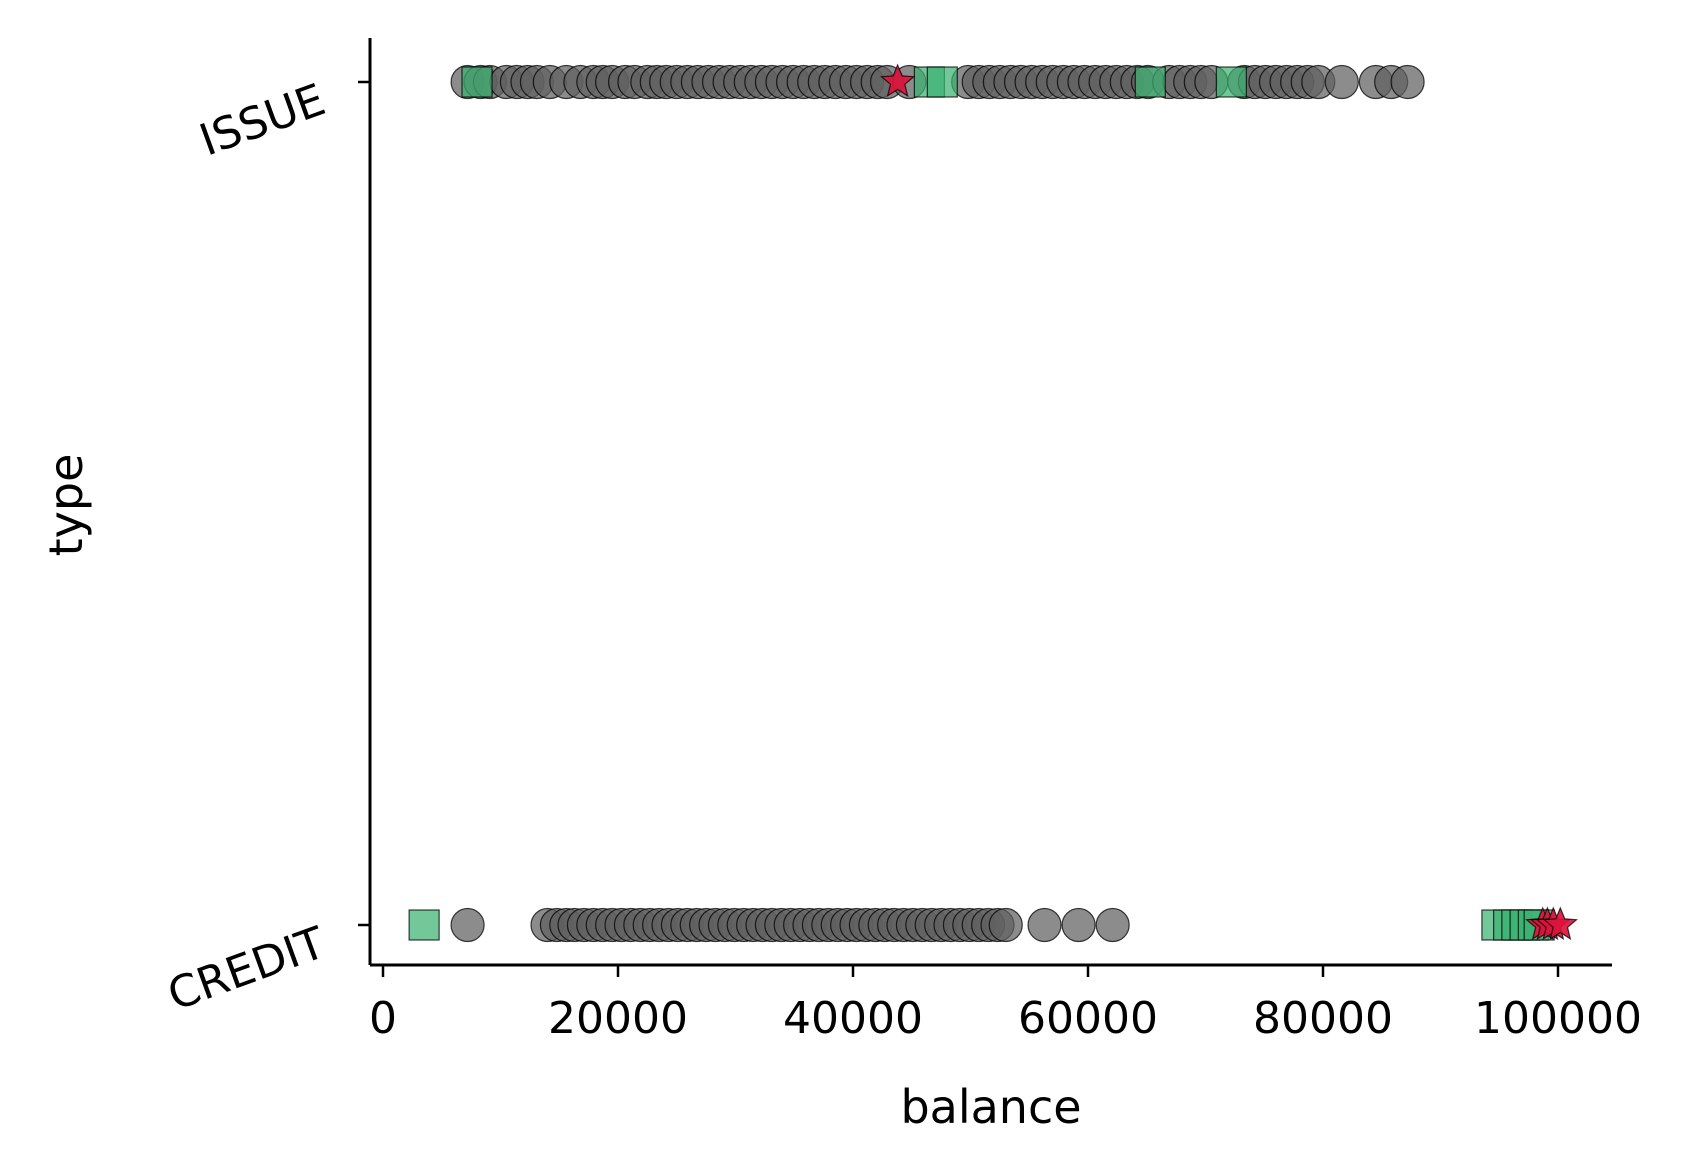 The image size is (1699, 1173). Describe the element at coordinates (262, 120) in the screenshot. I see `y-tick-label: ISSUE` at that location.